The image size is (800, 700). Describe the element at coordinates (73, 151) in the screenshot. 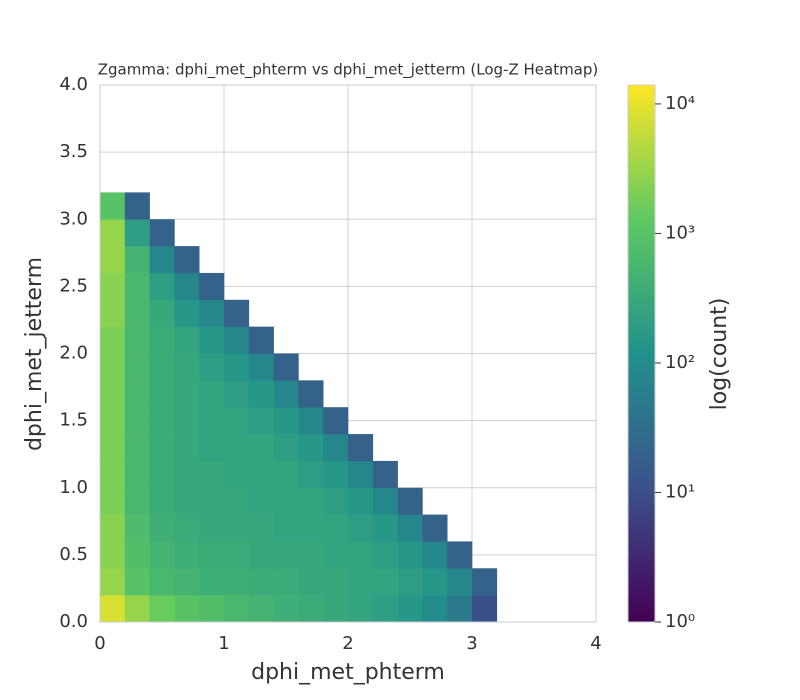

I see `y-tick-label: 3.5` at that location.